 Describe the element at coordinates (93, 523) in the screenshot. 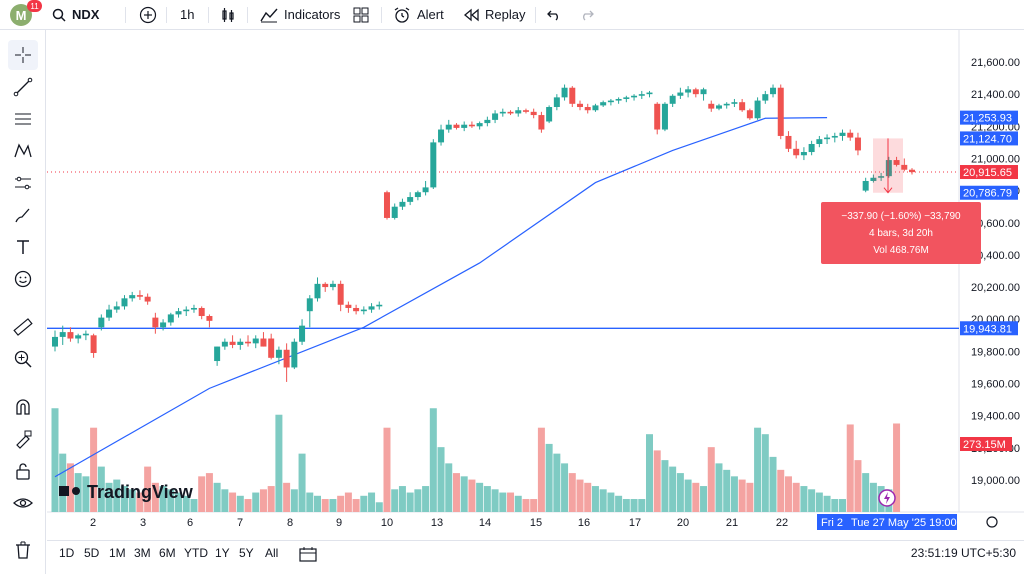

I see `time-tick-label: 2` at that location.